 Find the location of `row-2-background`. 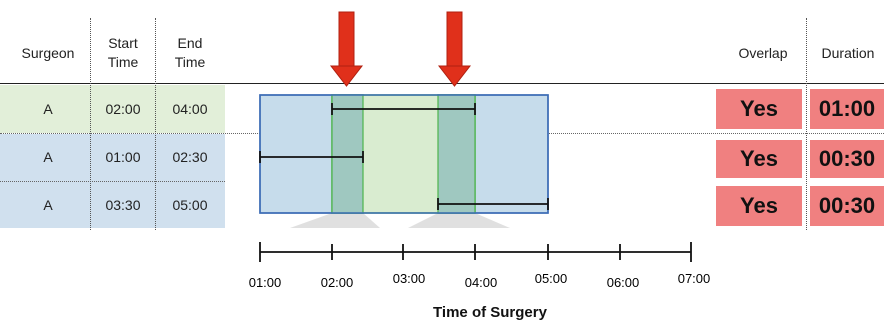

row-2-background is located at coordinates (112, 157).